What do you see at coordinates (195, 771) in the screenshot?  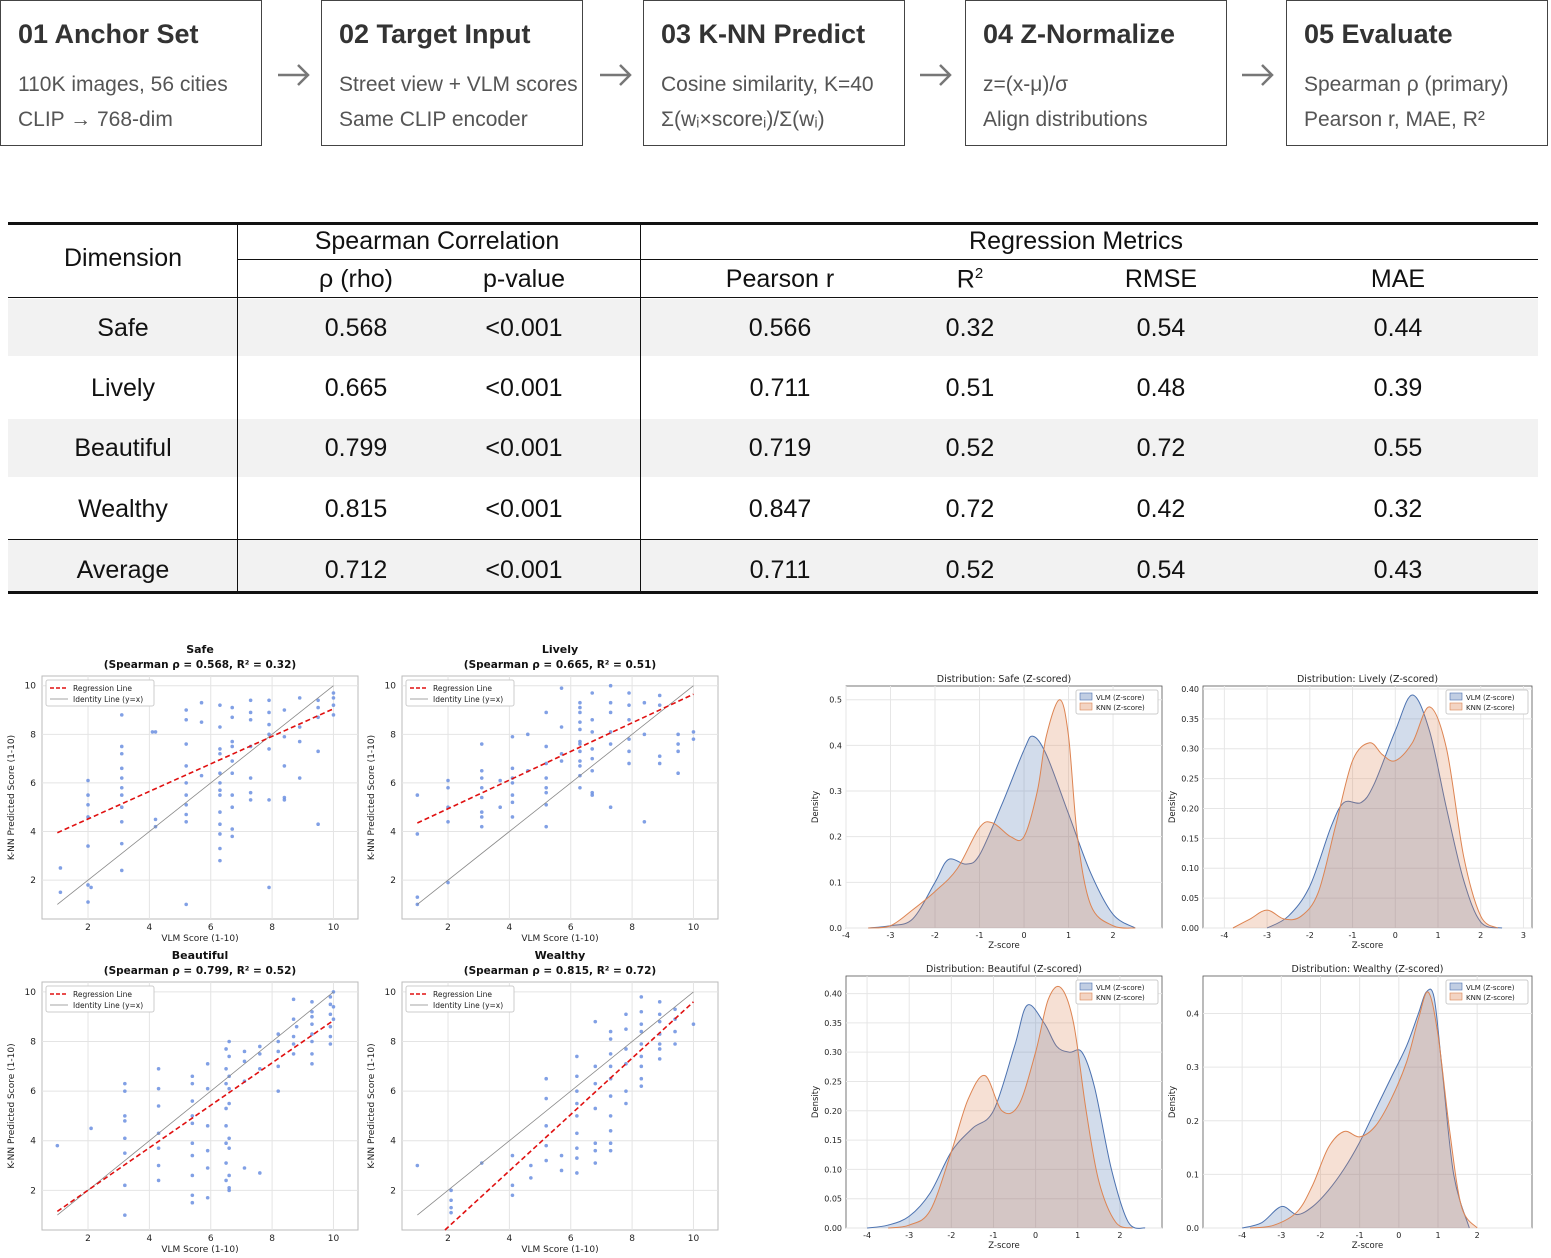 I see `regression-line` at bounding box center [195, 771].